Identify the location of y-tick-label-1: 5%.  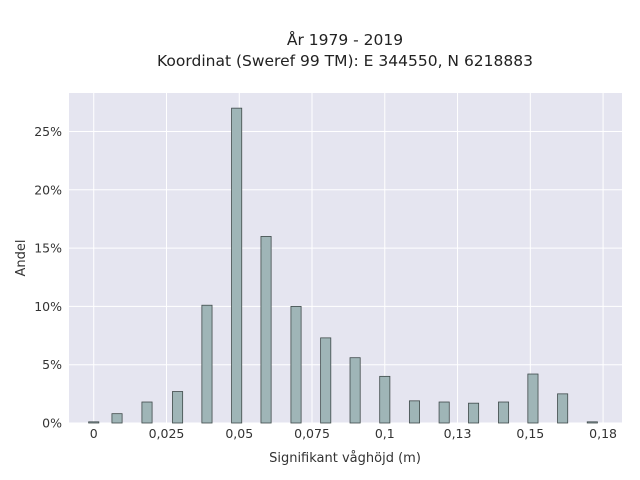
(52, 364).